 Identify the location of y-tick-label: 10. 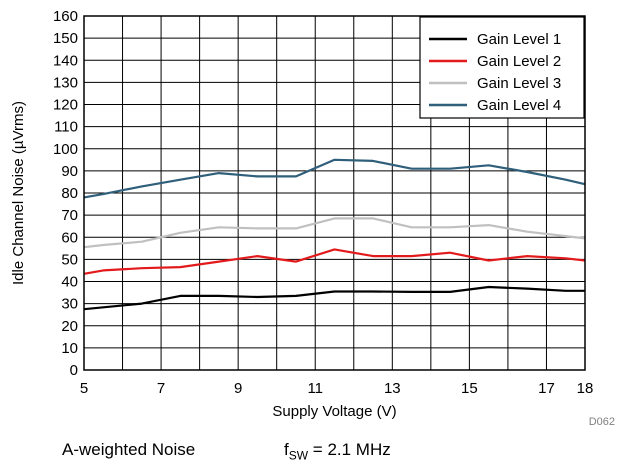
(69, 348).